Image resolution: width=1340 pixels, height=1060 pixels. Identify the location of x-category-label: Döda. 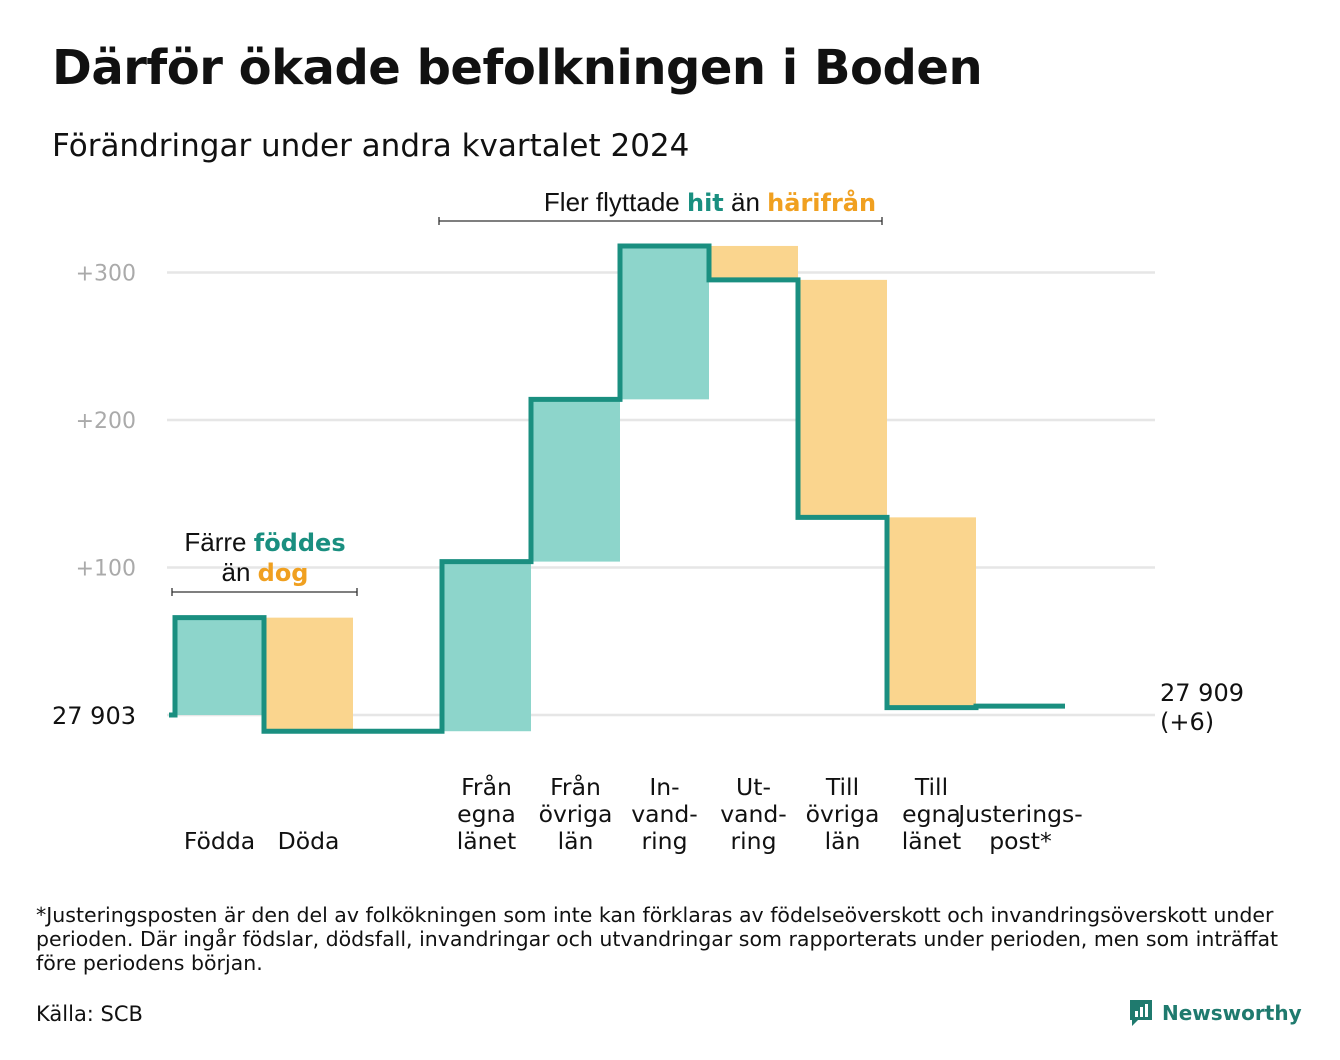
(309, 841).